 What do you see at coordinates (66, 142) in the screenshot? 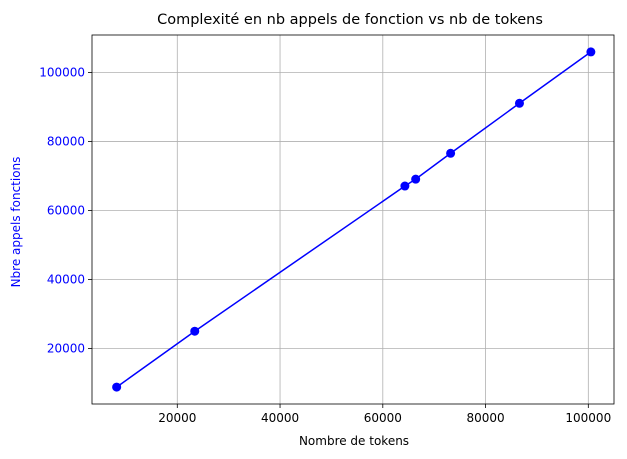
I see `y-tick-label: 80000` at bounding box center [66, 142].